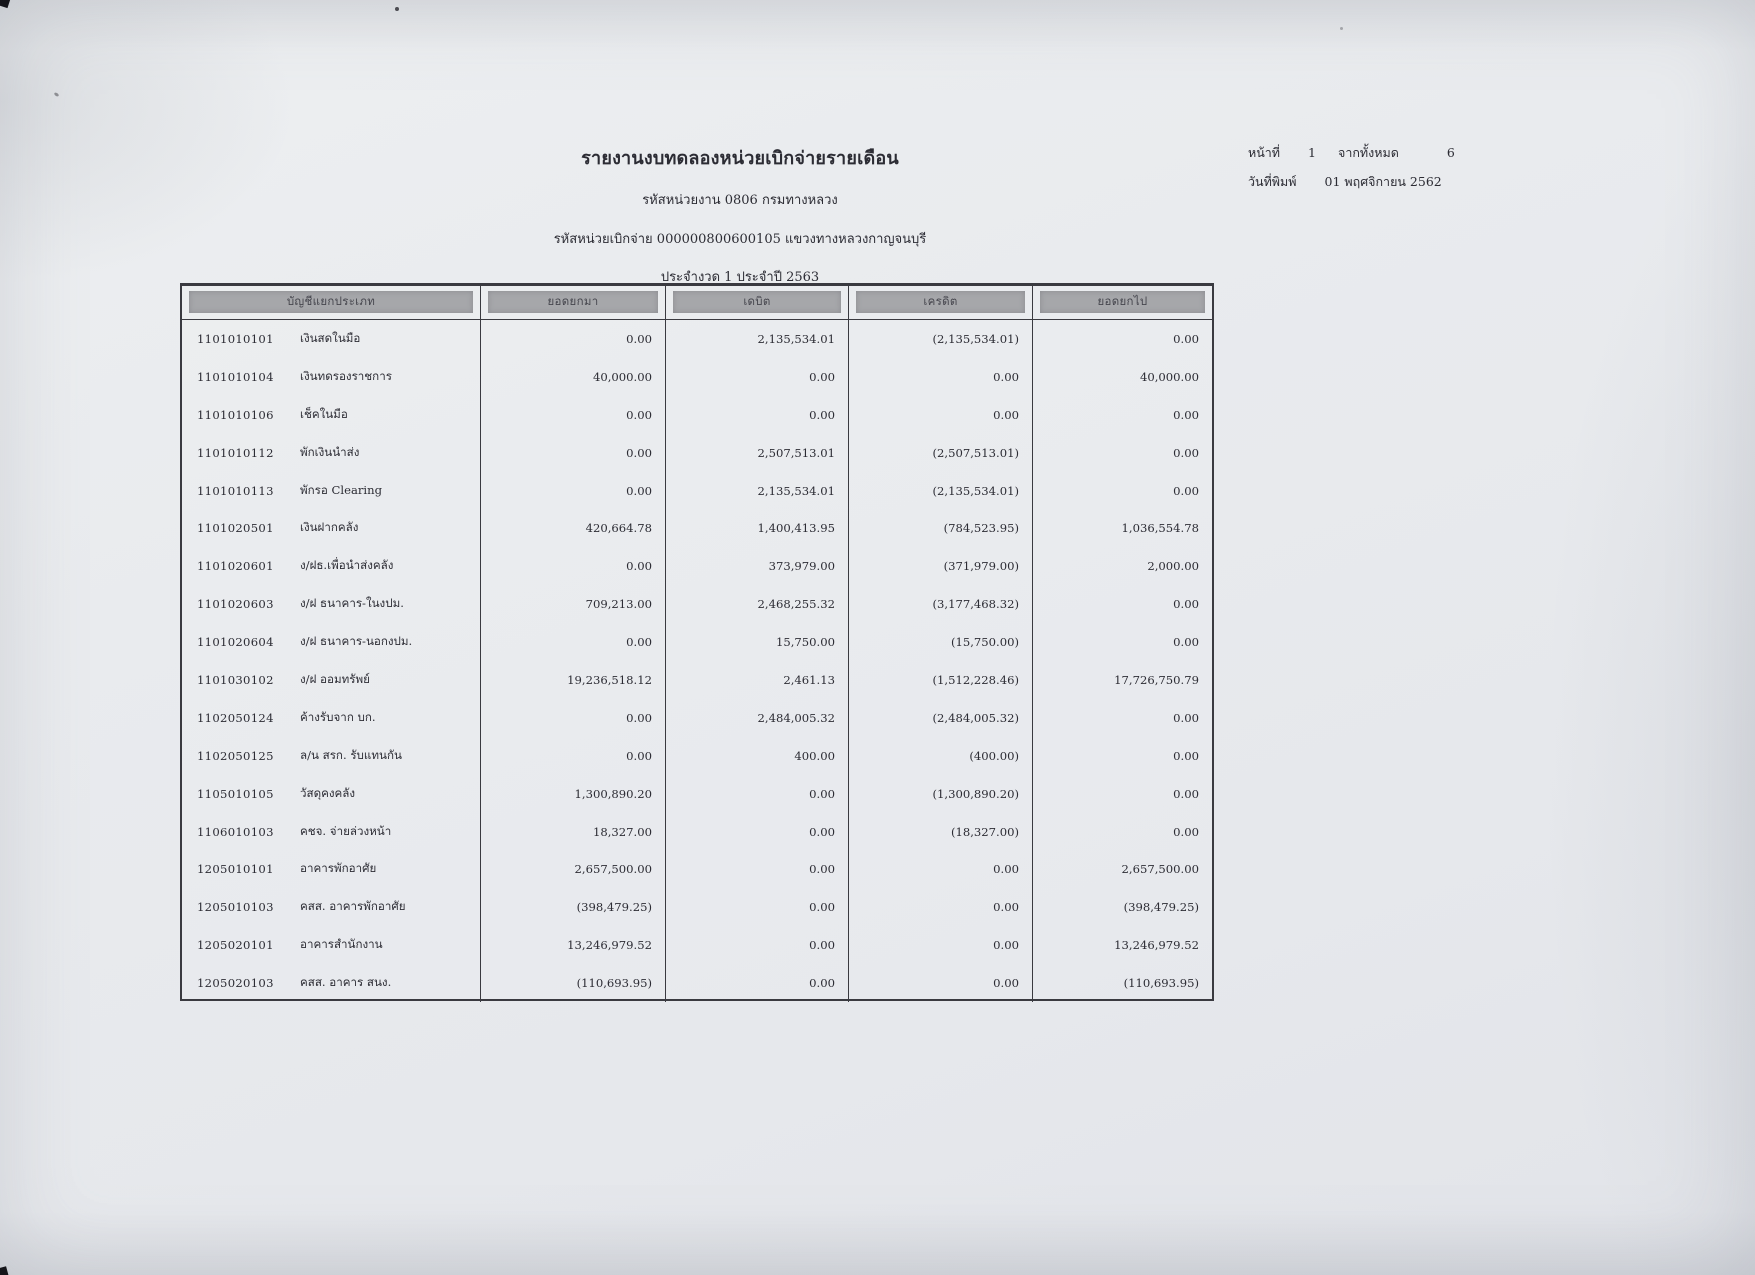 Image resolution: width=1755 pixels, height=1275 pixels. I want to click on account-cell: 1101020604 ง/ฝ ธนาคาร-นอกงปม., so click(331, 642).